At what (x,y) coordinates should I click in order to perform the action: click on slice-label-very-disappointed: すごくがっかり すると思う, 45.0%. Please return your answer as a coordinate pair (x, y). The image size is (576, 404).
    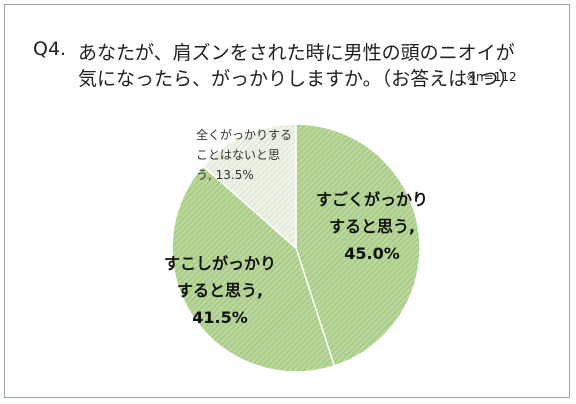
    Looking at the image, I should click on (372, 226).